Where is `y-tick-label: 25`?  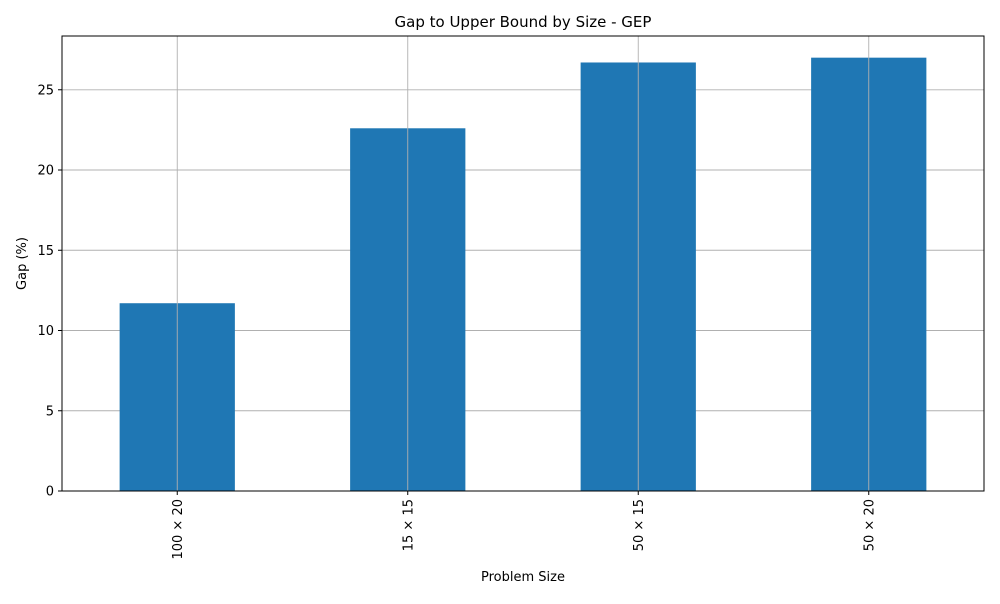 y-tick-label: 25 is located at coordinates (45, 90).